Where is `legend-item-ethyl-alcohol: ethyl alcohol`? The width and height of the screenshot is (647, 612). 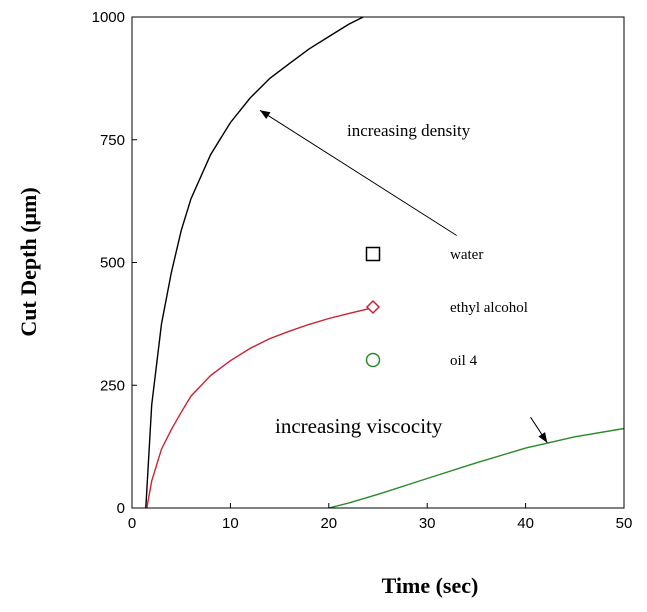
legend-item-ethyl-alcohol: ethyl alcohol is located at coordinates (446, 307).